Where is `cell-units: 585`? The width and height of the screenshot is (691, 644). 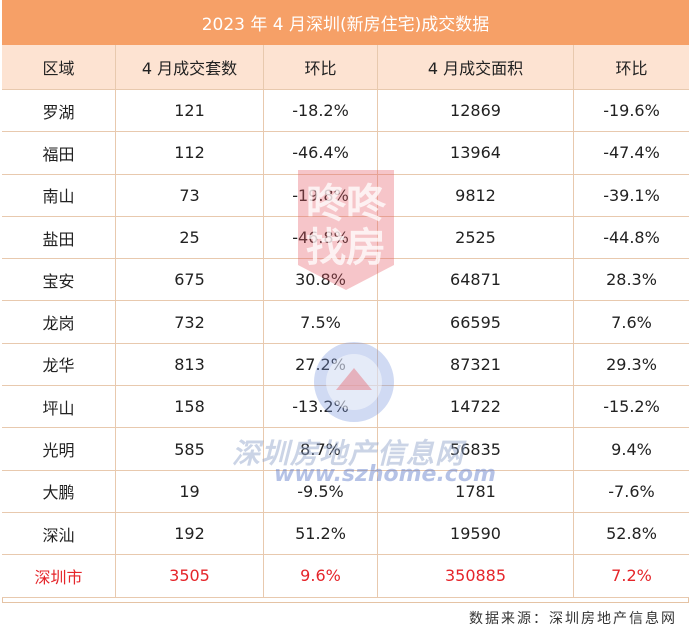 cell-units: 585 is located at coordinates (190, 449).